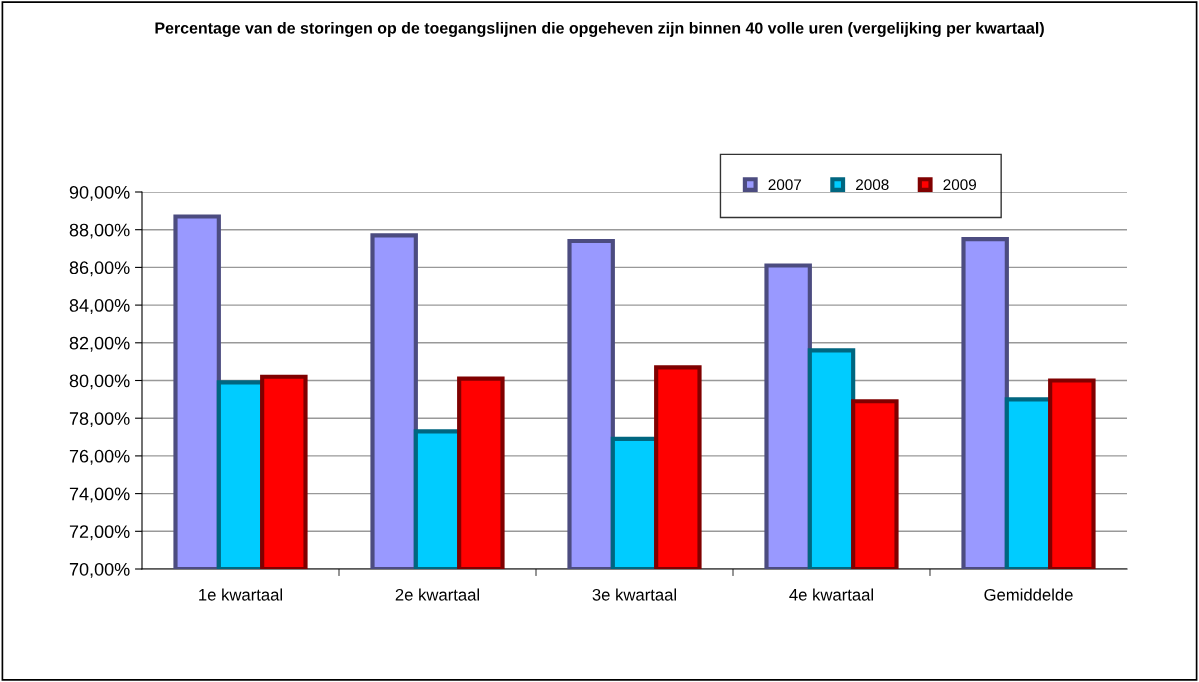  I want to click on y-tick-label: 76,00%, so click(99, 457).